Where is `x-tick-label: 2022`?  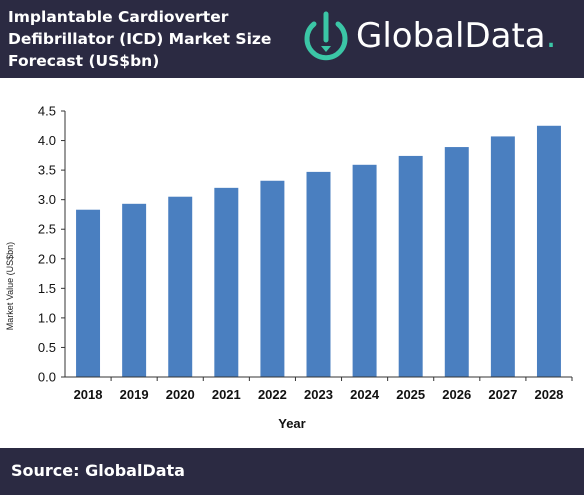
x-tick-label: 2022 is located at coordinates (272, 394).